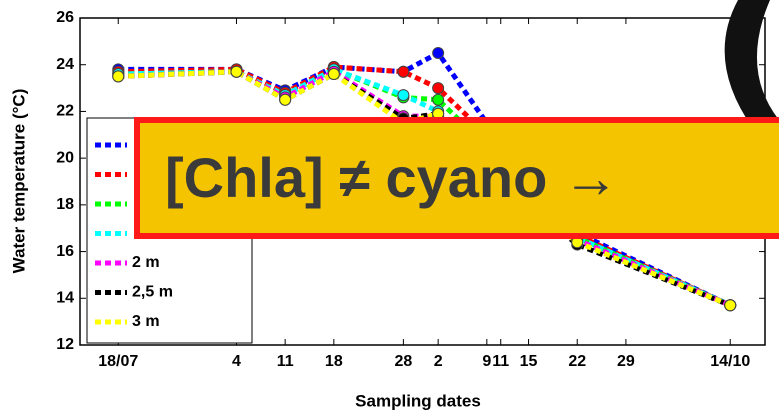  Describe the element at coordinates (65, 204) in the screenshot. I see `y-tick-label: 18` at that location.